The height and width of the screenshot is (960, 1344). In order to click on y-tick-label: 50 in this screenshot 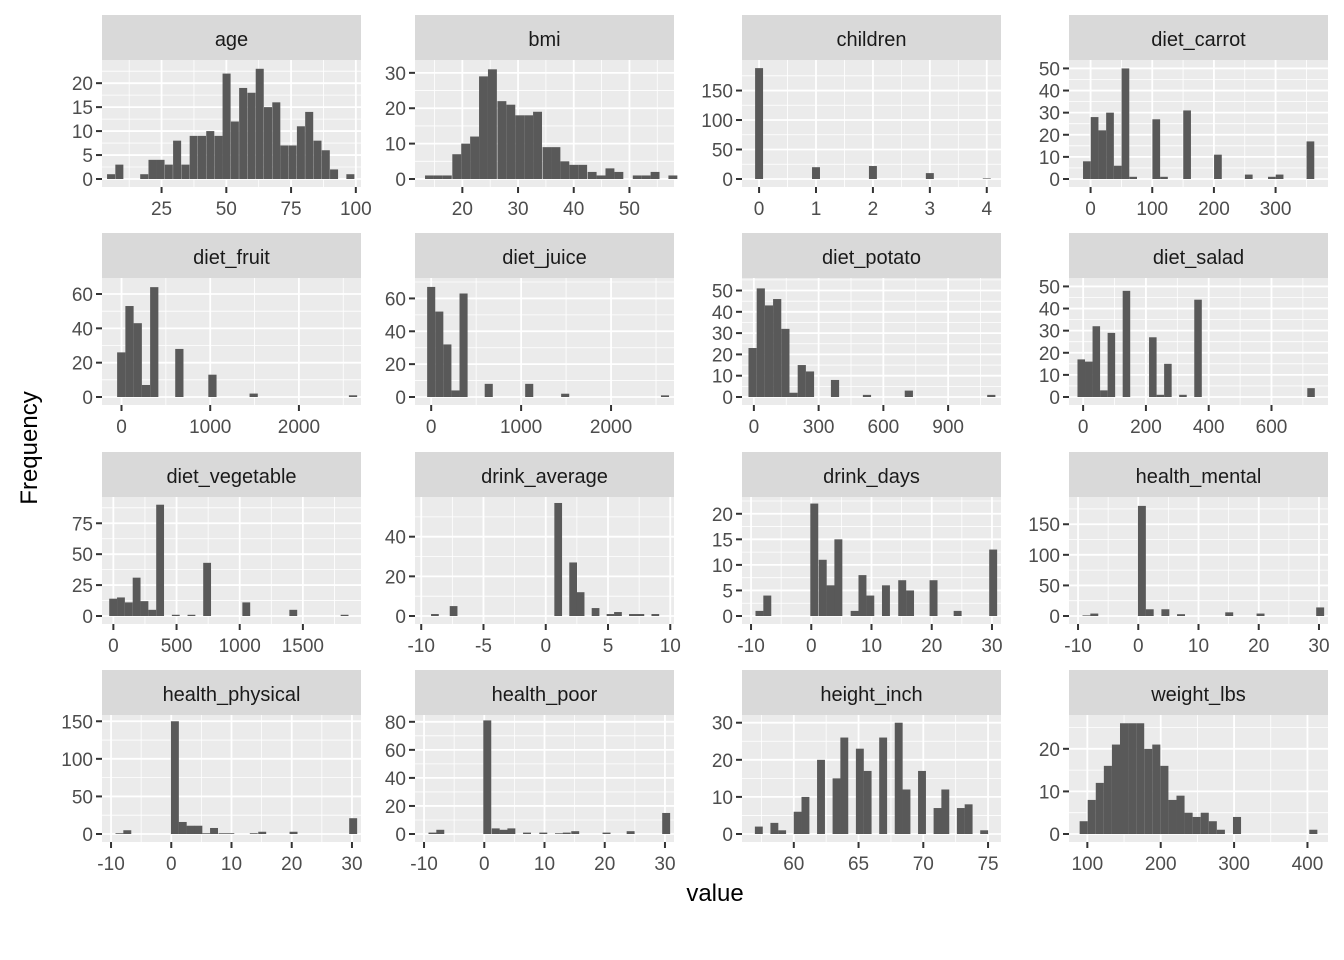, I will do `click(1049, 69)`.